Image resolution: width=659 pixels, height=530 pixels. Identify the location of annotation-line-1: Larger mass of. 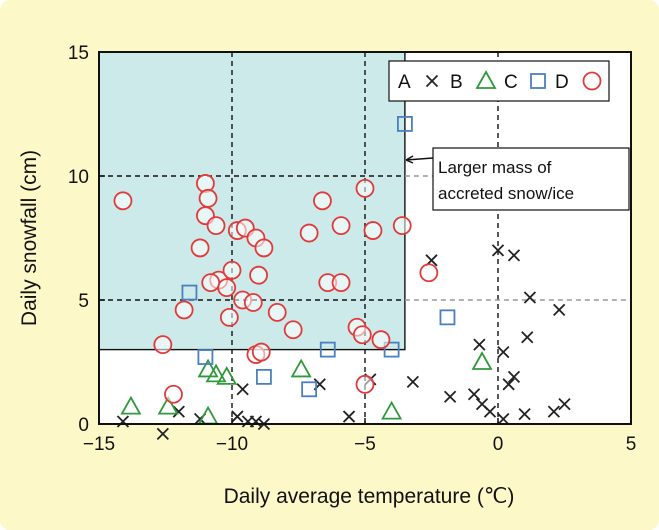
(495, 167).